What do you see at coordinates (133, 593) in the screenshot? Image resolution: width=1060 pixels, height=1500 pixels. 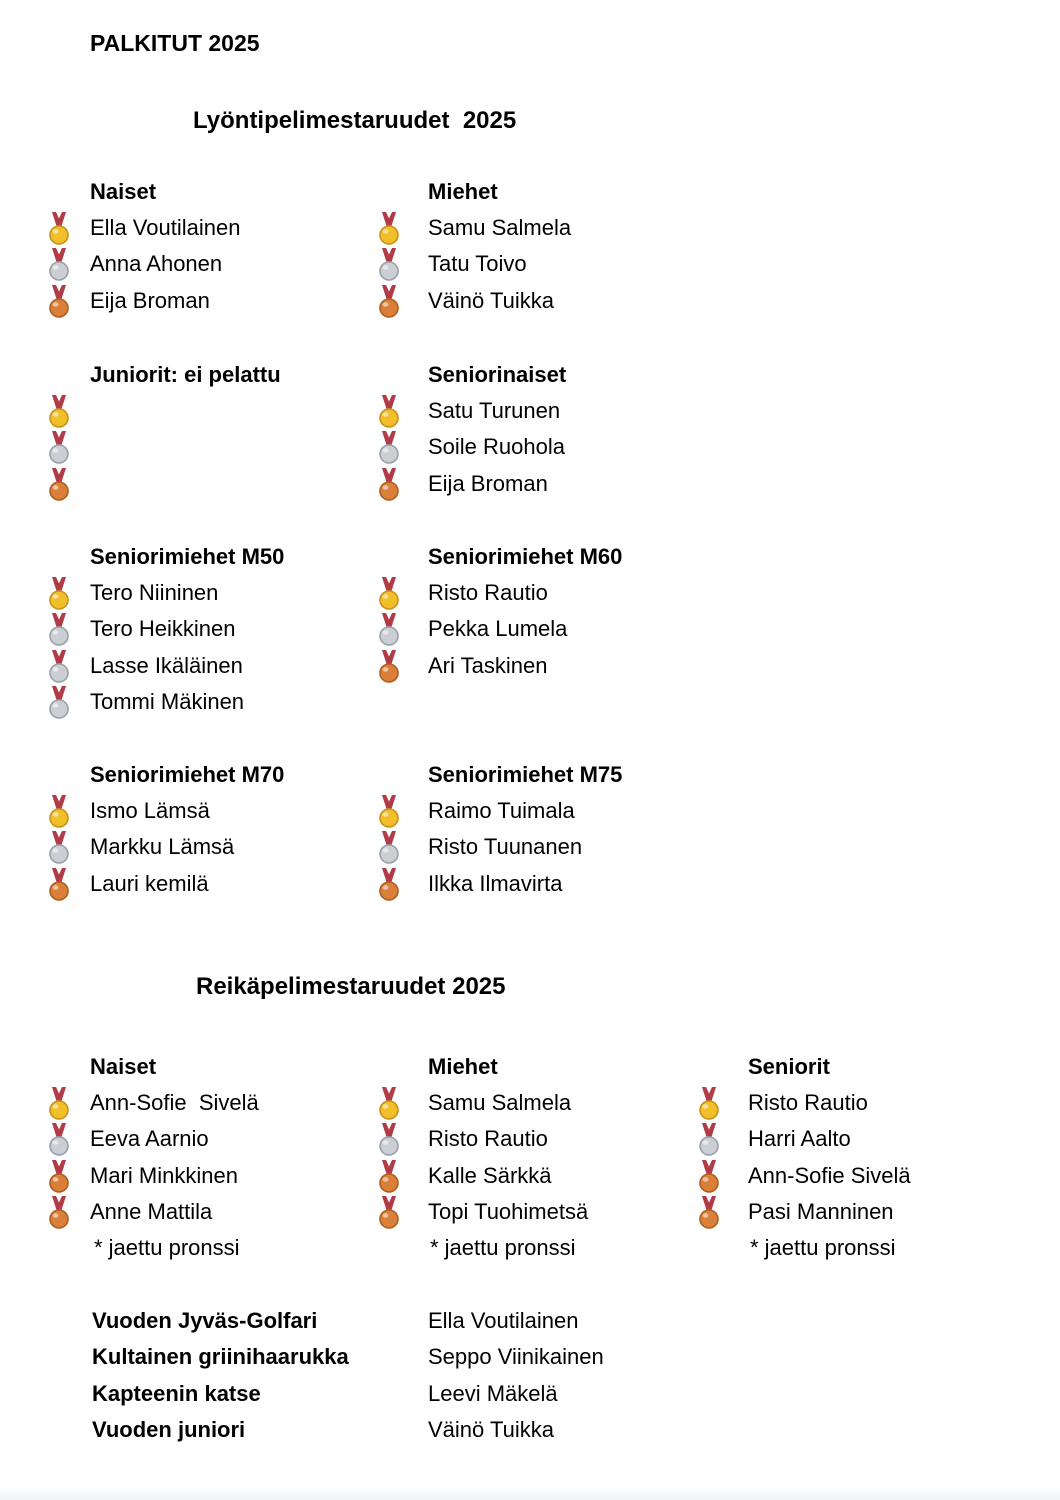 I see `medal-row: Tero Niininen` at bounding box center [133, 593].